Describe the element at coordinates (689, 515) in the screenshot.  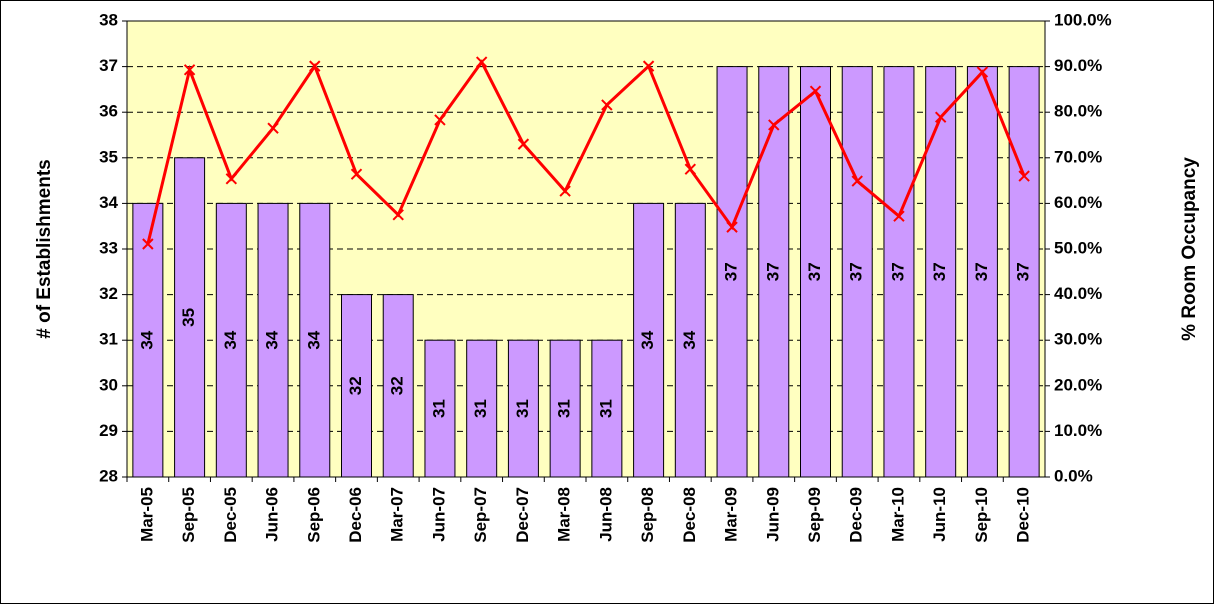
I see `x-tick-label: Dec-08` at that location.